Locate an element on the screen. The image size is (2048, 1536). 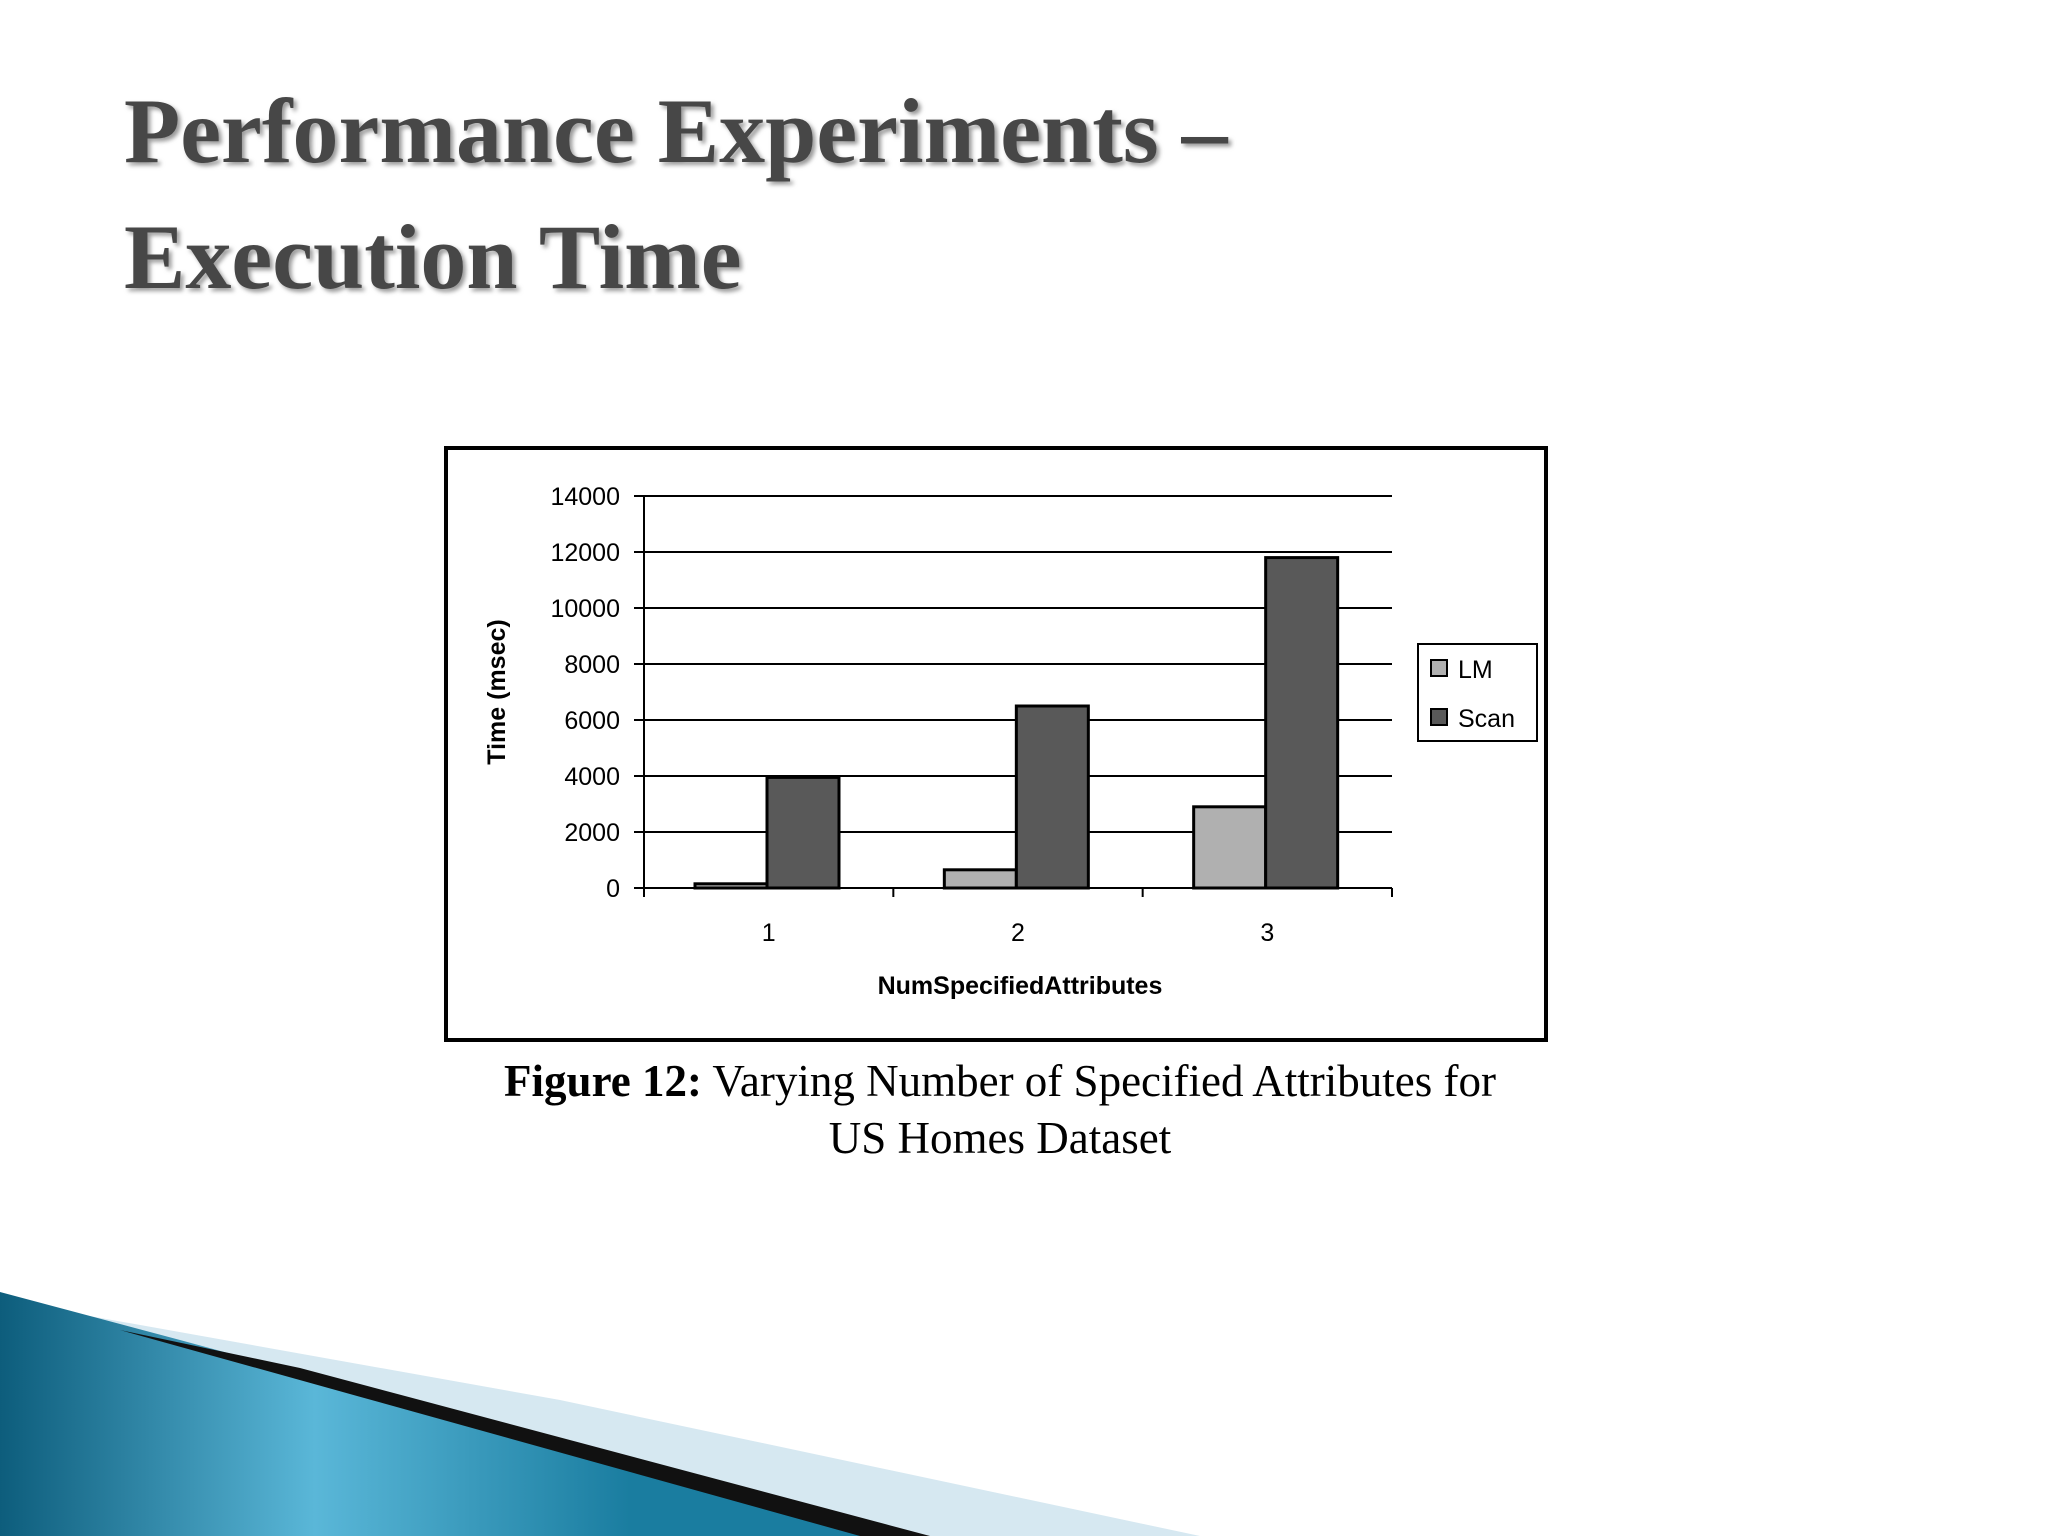
y-tick-label: 8000 is located at coordinates (592, 665).